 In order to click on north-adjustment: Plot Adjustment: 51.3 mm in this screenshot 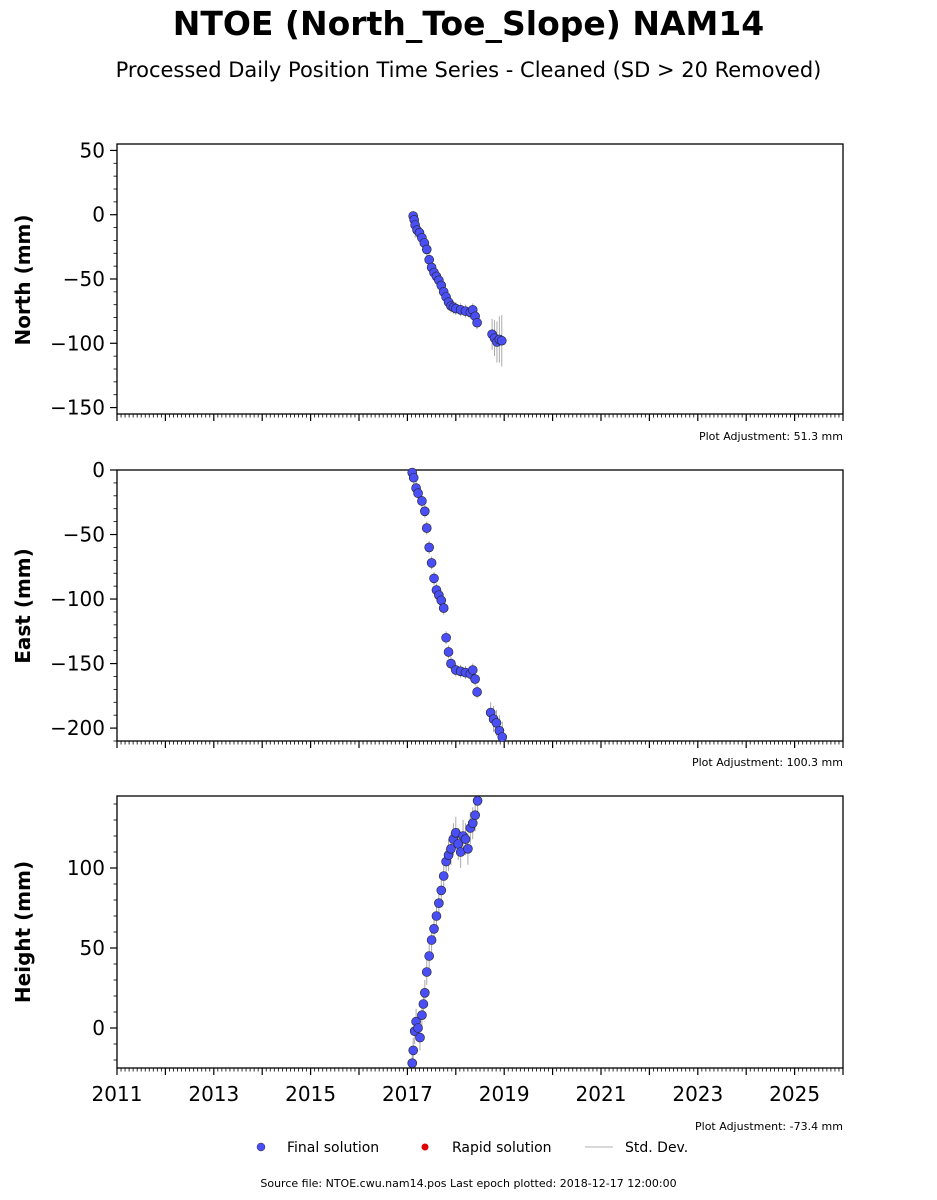, I will do `click(771, 436)`.